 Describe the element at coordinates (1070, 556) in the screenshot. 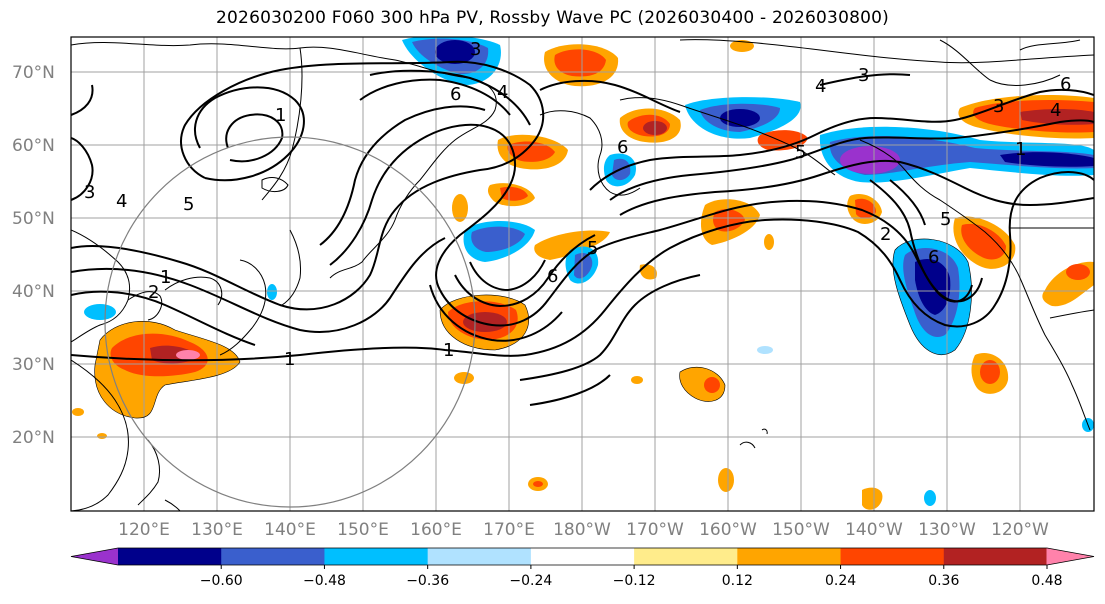

I see `colorbar-extend-high` at that location.